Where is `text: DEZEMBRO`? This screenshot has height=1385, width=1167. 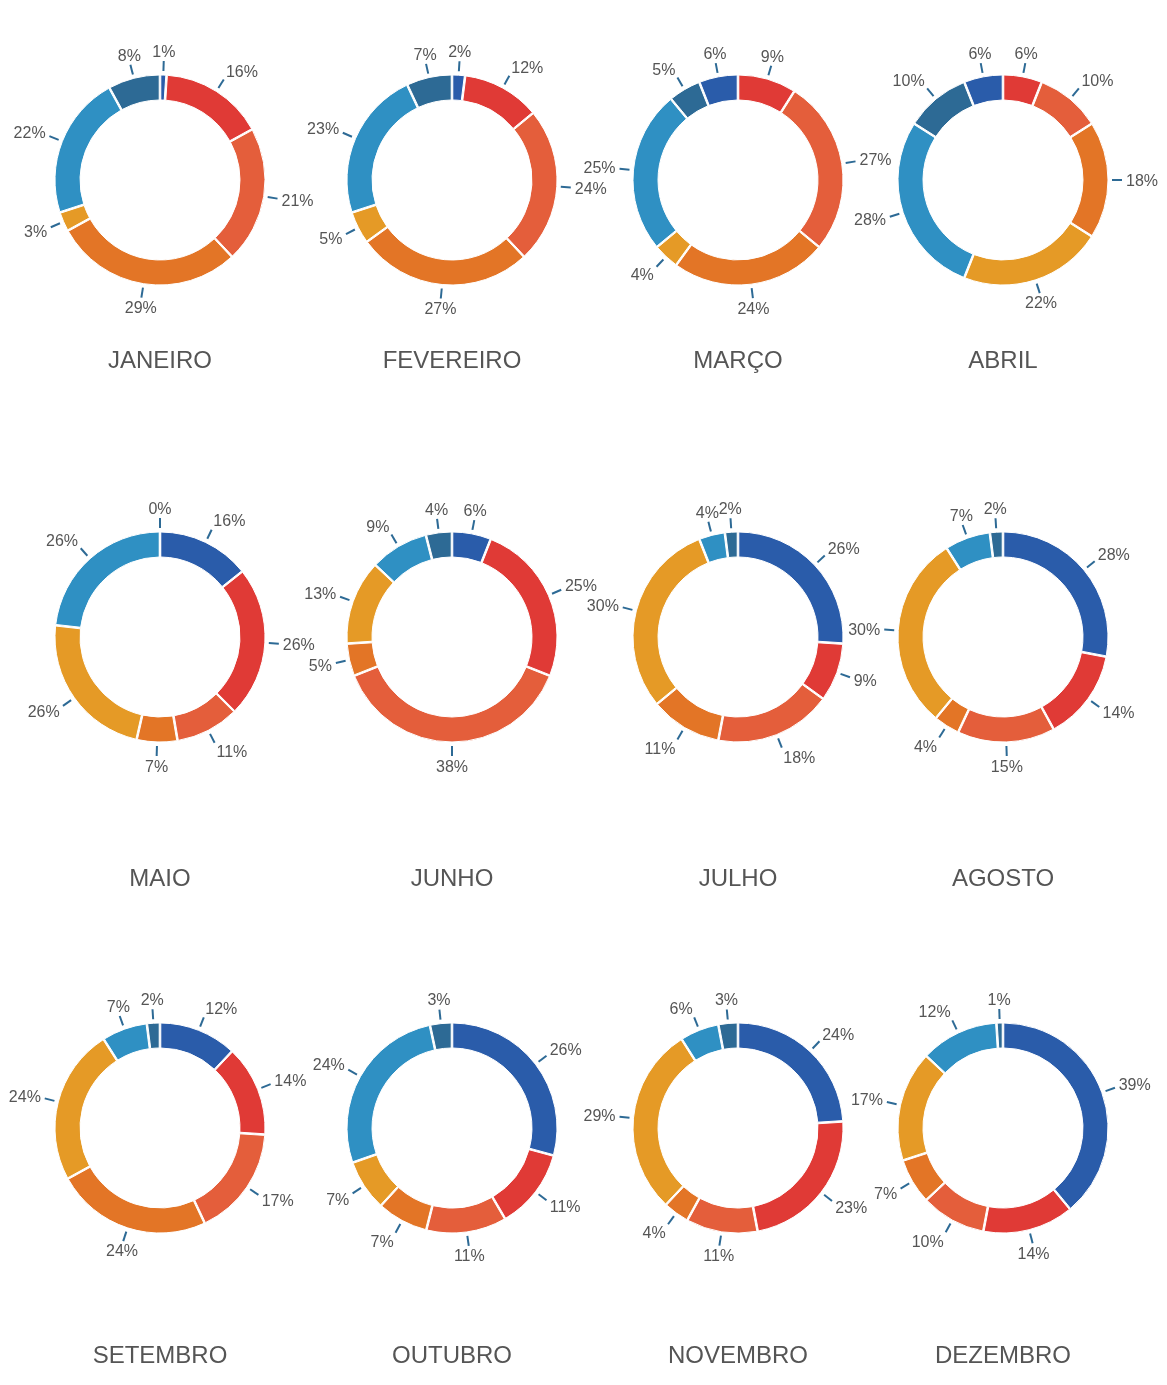
text: DEZEMBRO is located at coordinates (1003, 1355).